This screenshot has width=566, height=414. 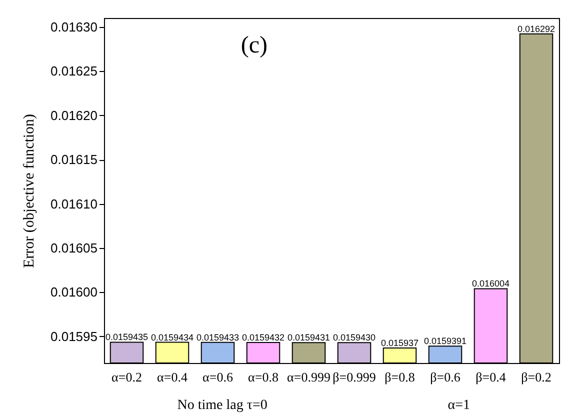 What do you see at coordinates (74, 115) in the screenshot?
I see `y-tick-label: 0.01620` at bounding box center [74, 115].